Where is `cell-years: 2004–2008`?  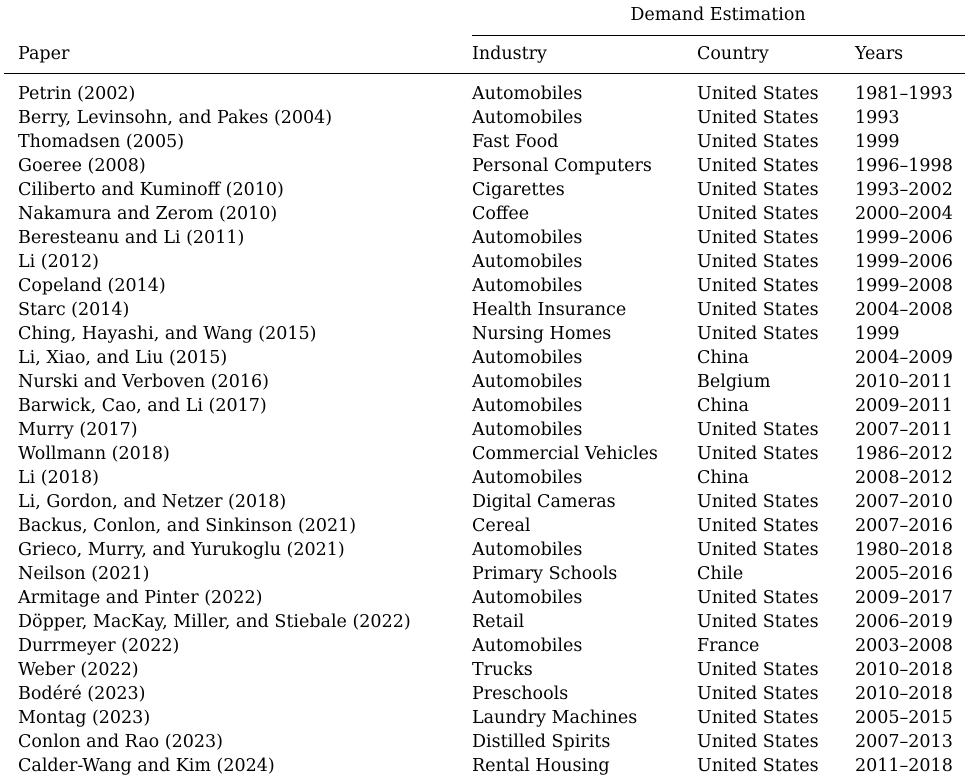 cell-years: 2004–2008 is located at coordinates (904, 310).